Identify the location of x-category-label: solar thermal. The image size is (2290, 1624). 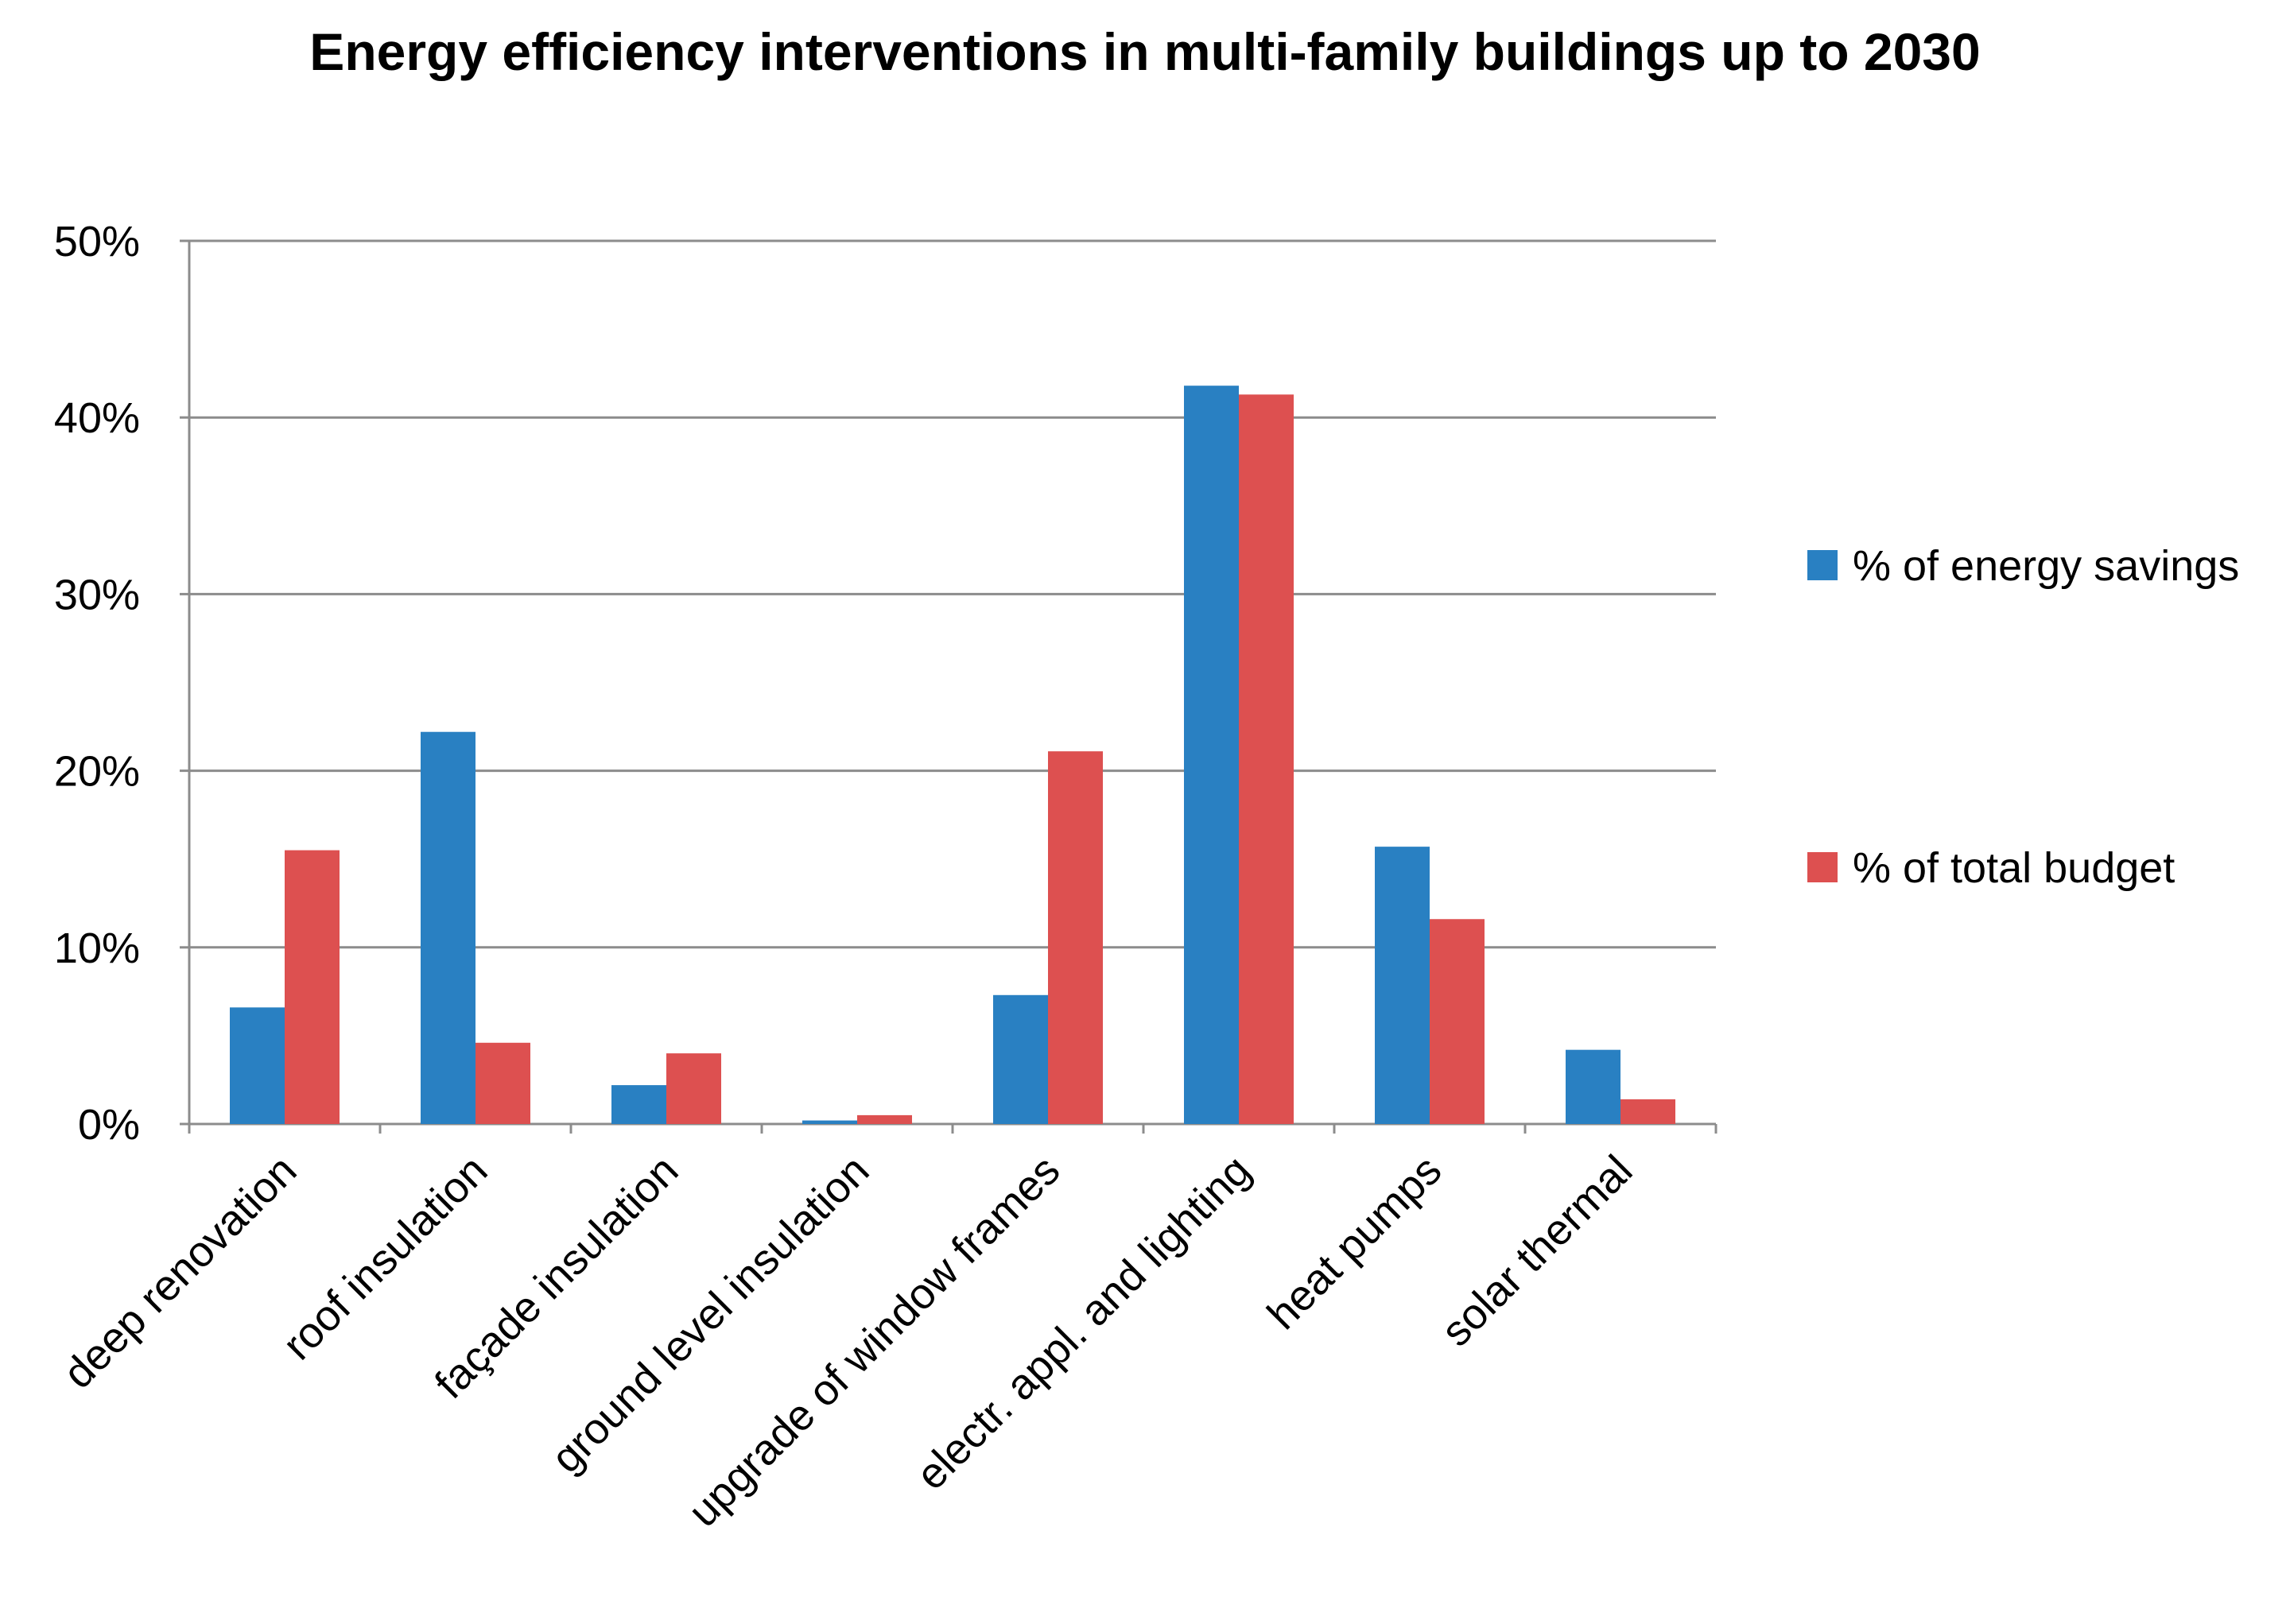
(1536, 1250).